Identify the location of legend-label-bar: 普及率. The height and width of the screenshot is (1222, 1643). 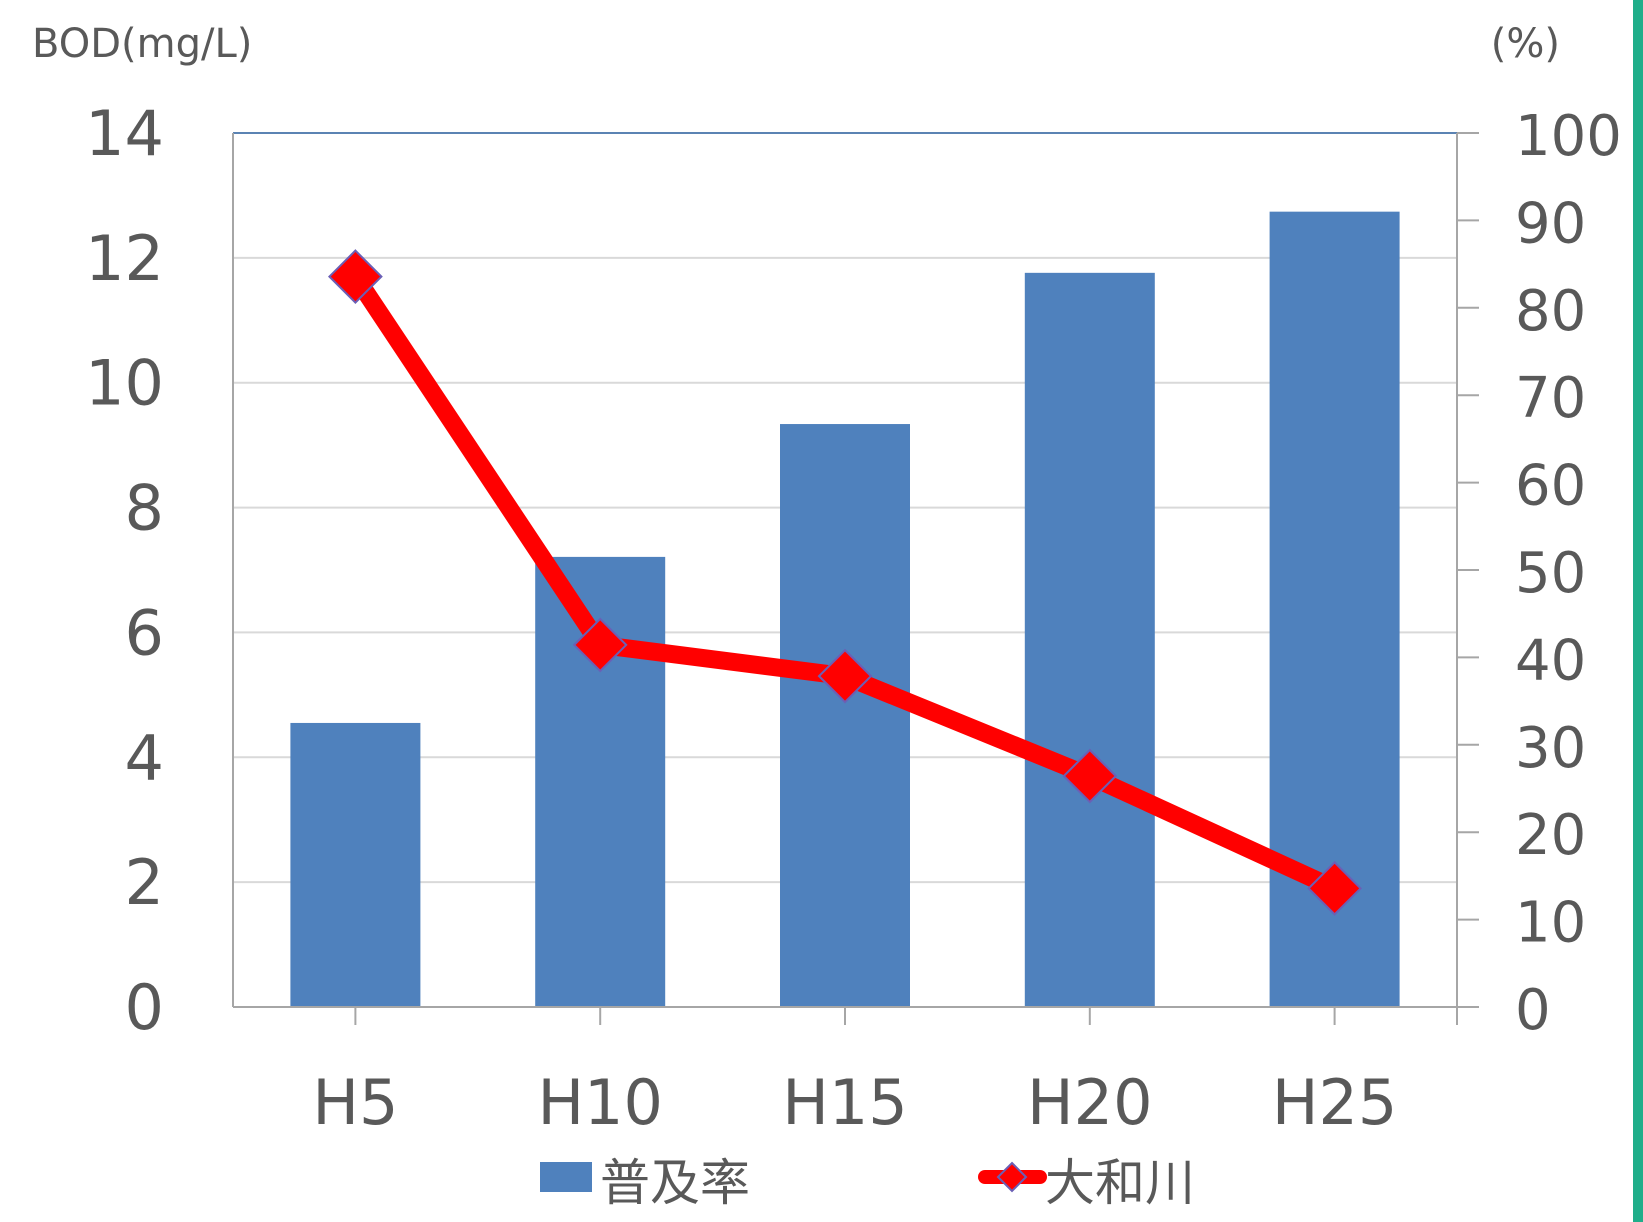
(675, 1183).